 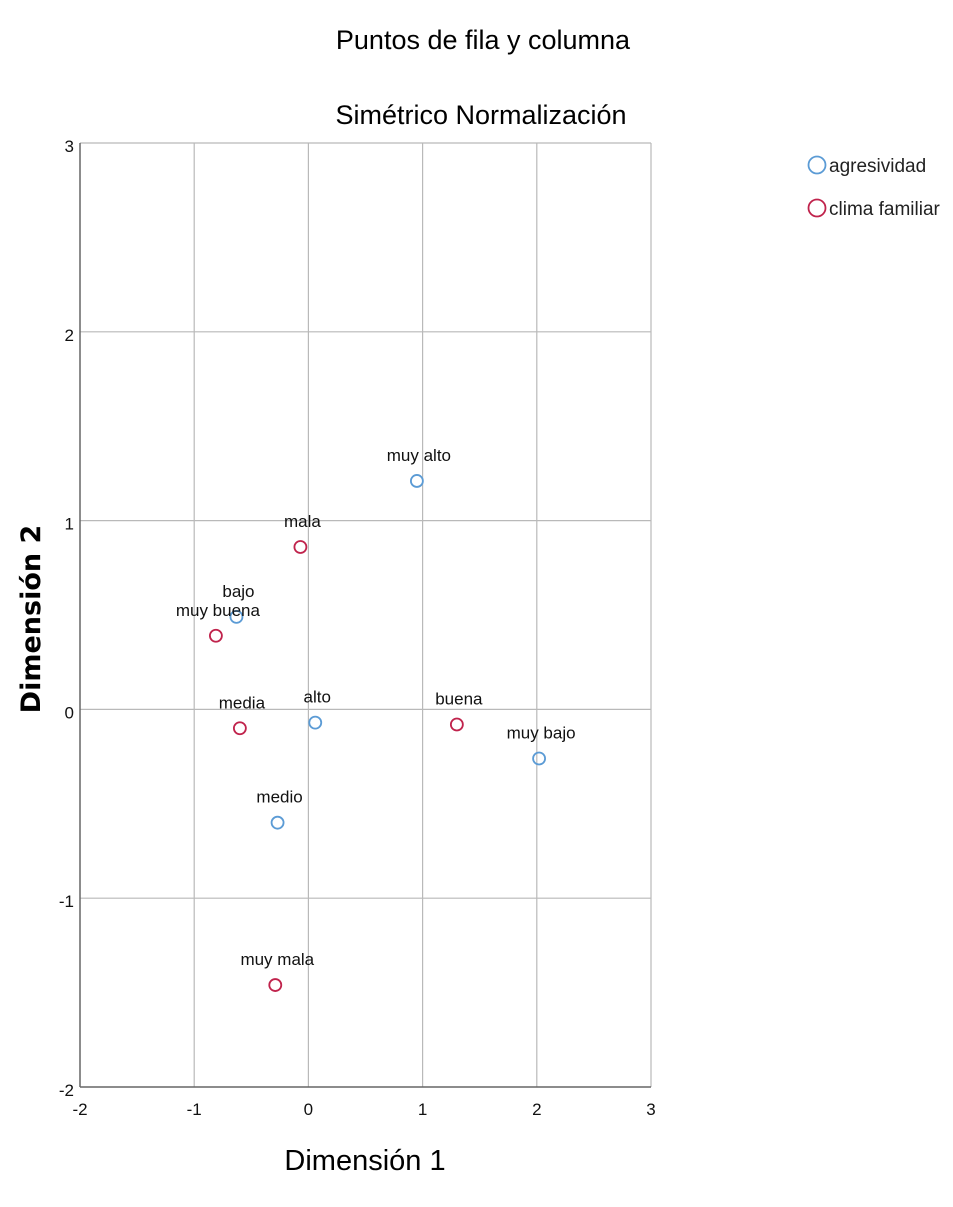 I want to click on x-tick-label: 1, so click(x=422, y=1109).